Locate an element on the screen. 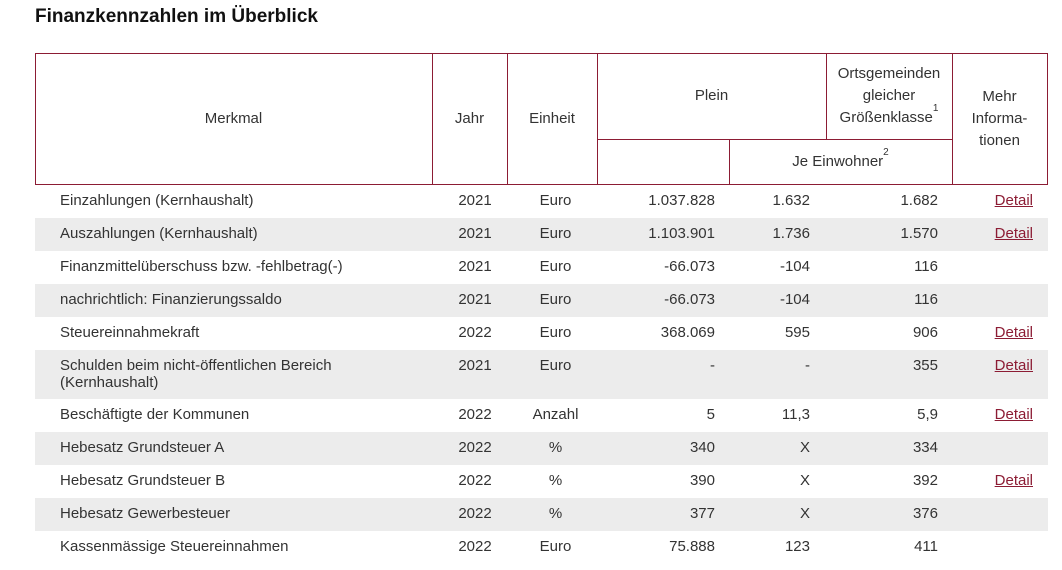  cell-absolut: -66.073 is located at coordinates (689, 299).